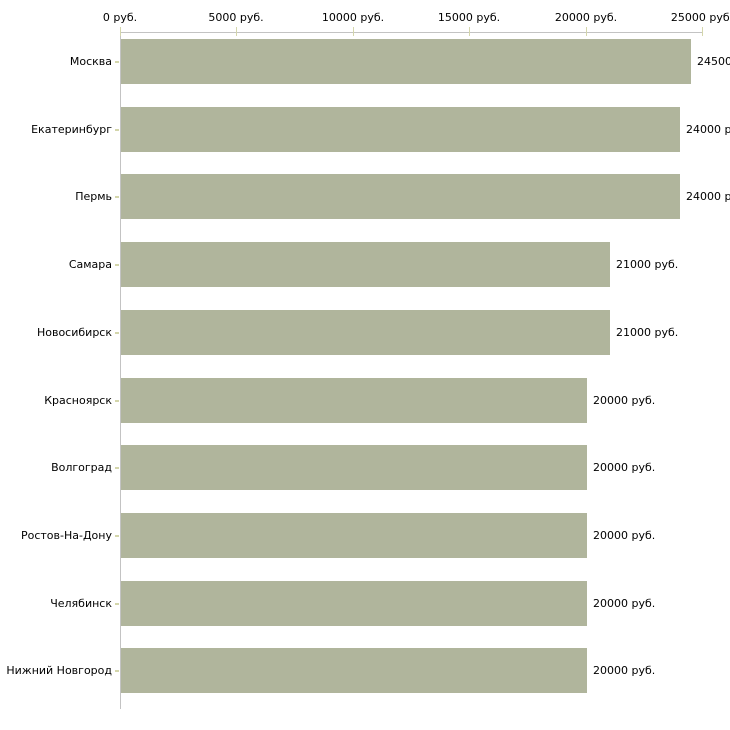  I want to click on category-label: Екатеринбург, so click(71, 129).